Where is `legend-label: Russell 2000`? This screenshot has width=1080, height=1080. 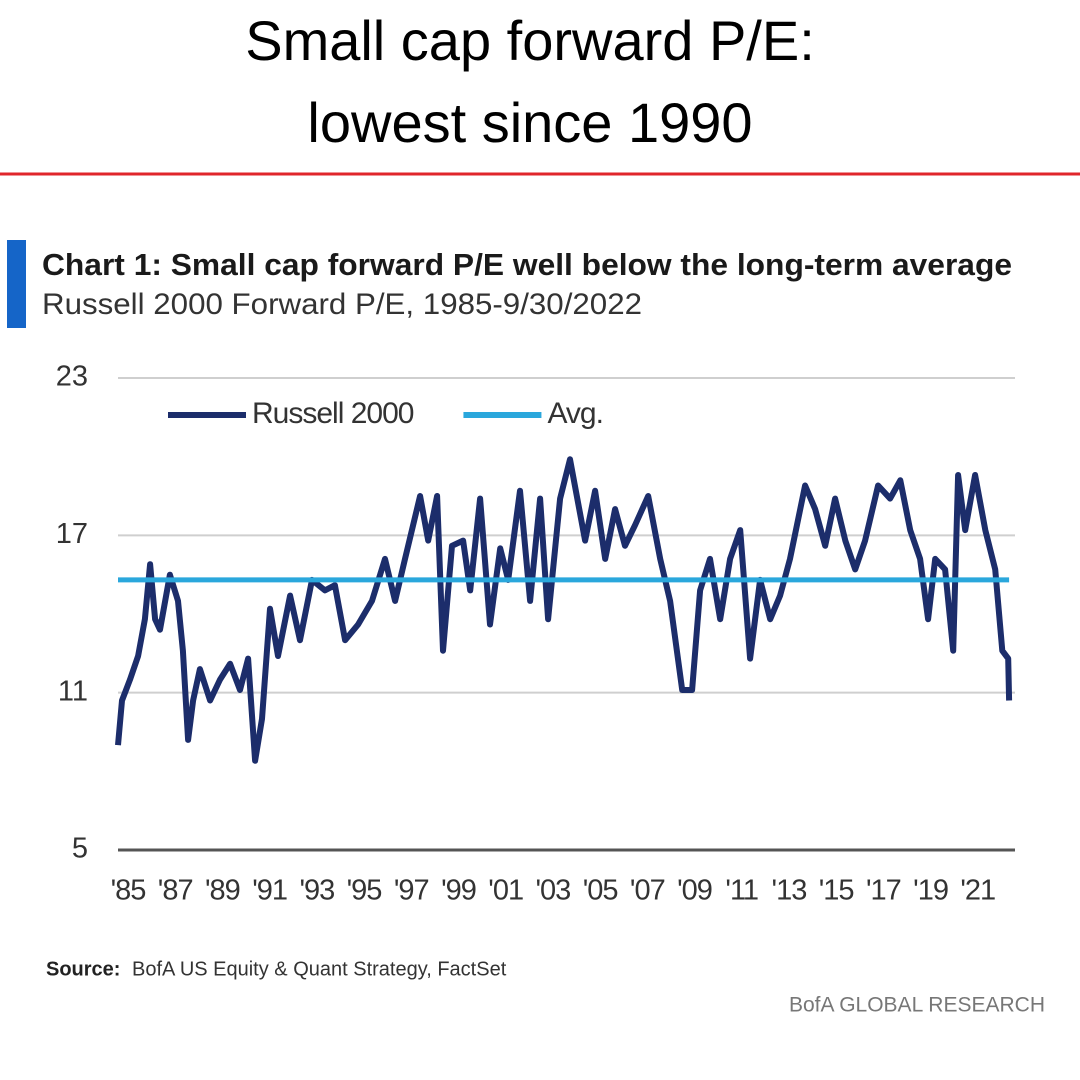
legend-label: Russell 2000 is located at coordinates (333, 413).